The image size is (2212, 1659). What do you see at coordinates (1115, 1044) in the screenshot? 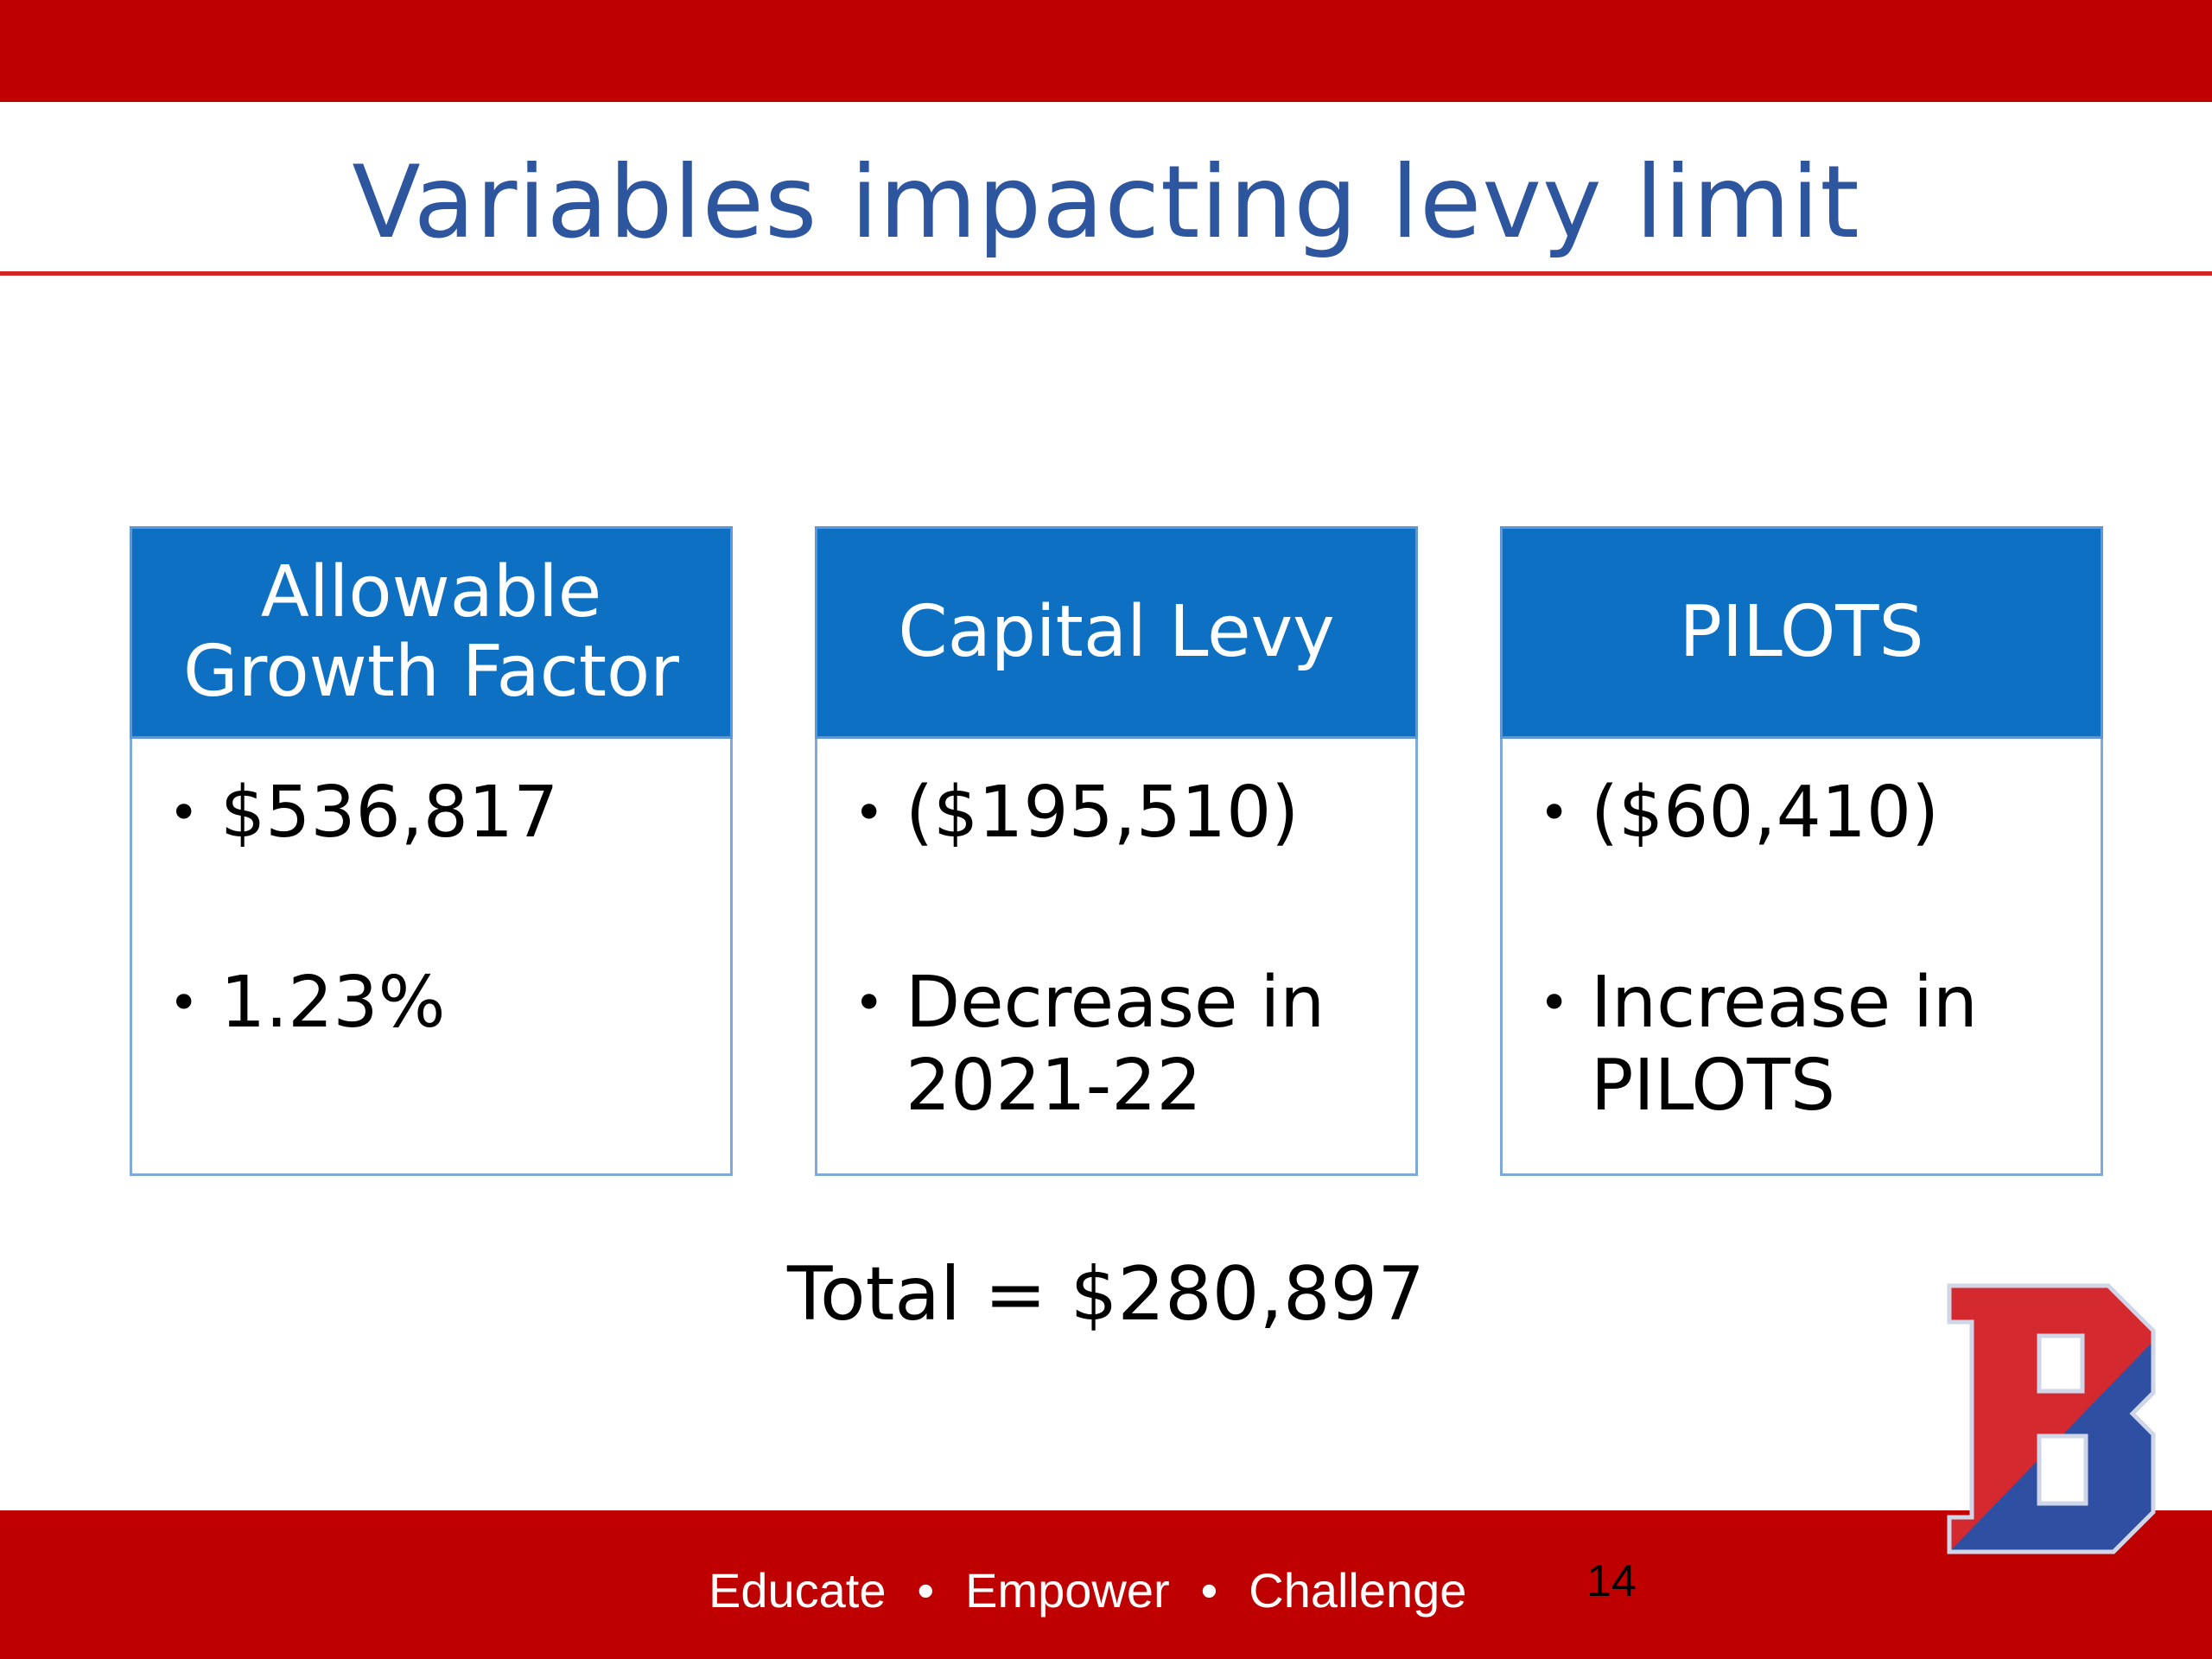
I see `bullet-text: Decrease in 2021-22` at bounding box center [1115, 1044].